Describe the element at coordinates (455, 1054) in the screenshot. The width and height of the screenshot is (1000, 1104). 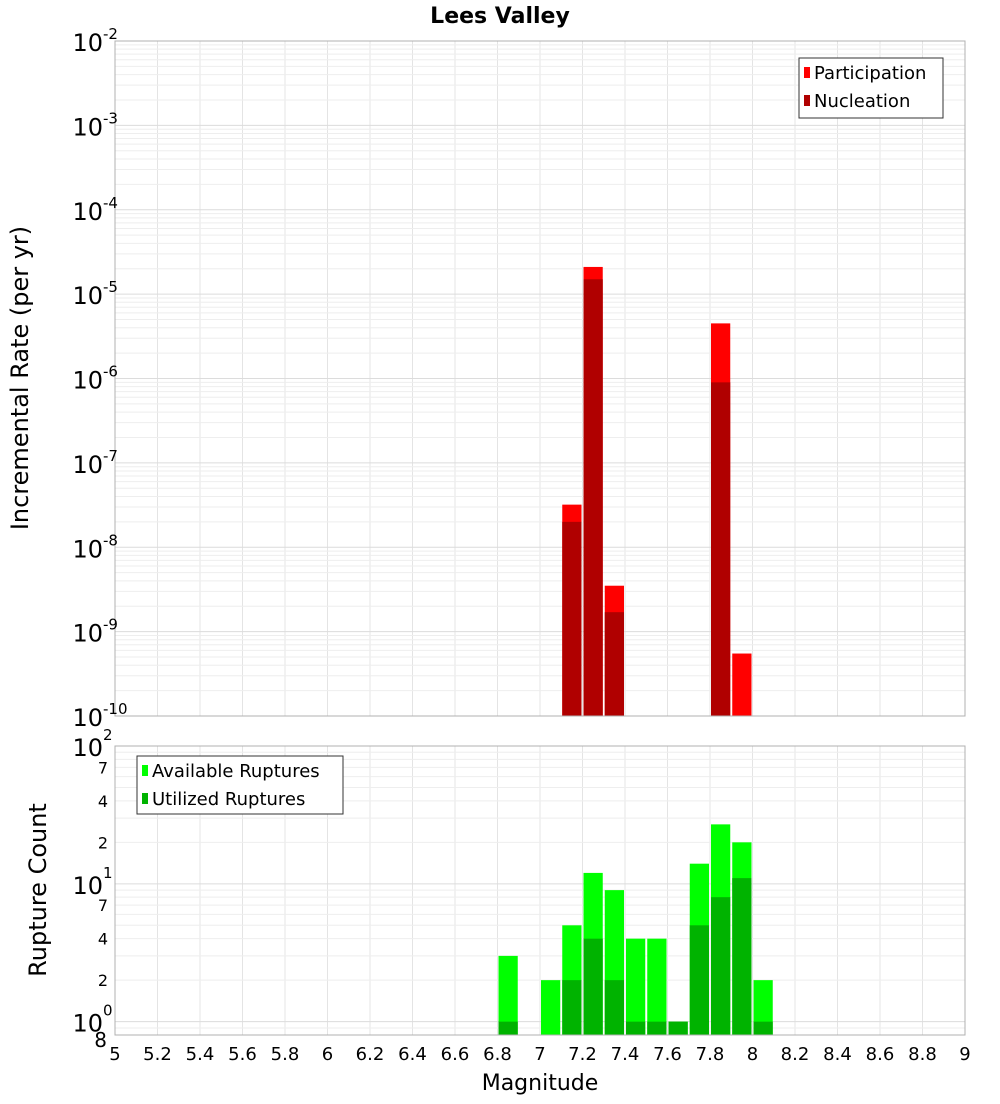
I see `x-tick-8: 6.6` at that location.